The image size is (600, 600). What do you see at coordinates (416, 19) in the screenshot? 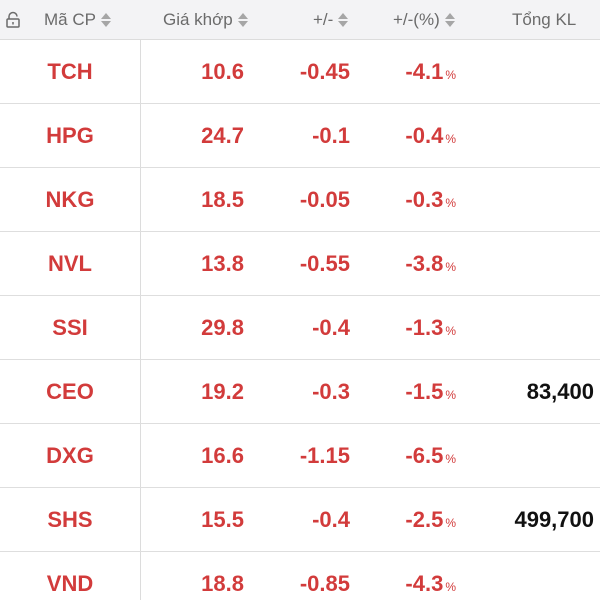
I see `header-percent-label: +/-(%)` at bounding box center [416, 19].